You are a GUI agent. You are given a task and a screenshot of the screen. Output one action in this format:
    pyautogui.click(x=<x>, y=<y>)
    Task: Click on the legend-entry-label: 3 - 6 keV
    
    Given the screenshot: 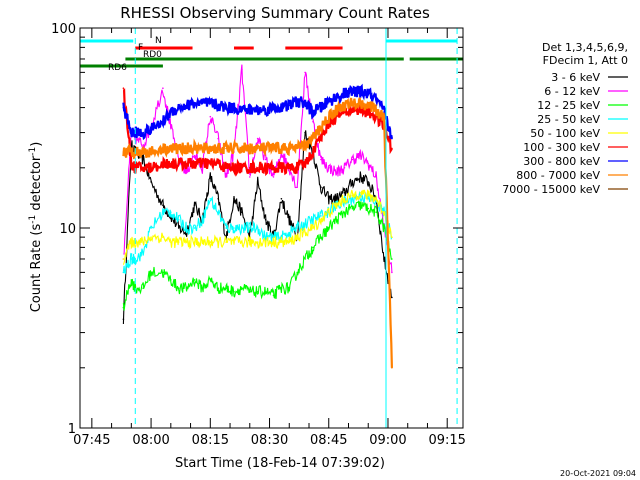 What is the action you would take?
    pyautogui.click(x=575, y=77)
    